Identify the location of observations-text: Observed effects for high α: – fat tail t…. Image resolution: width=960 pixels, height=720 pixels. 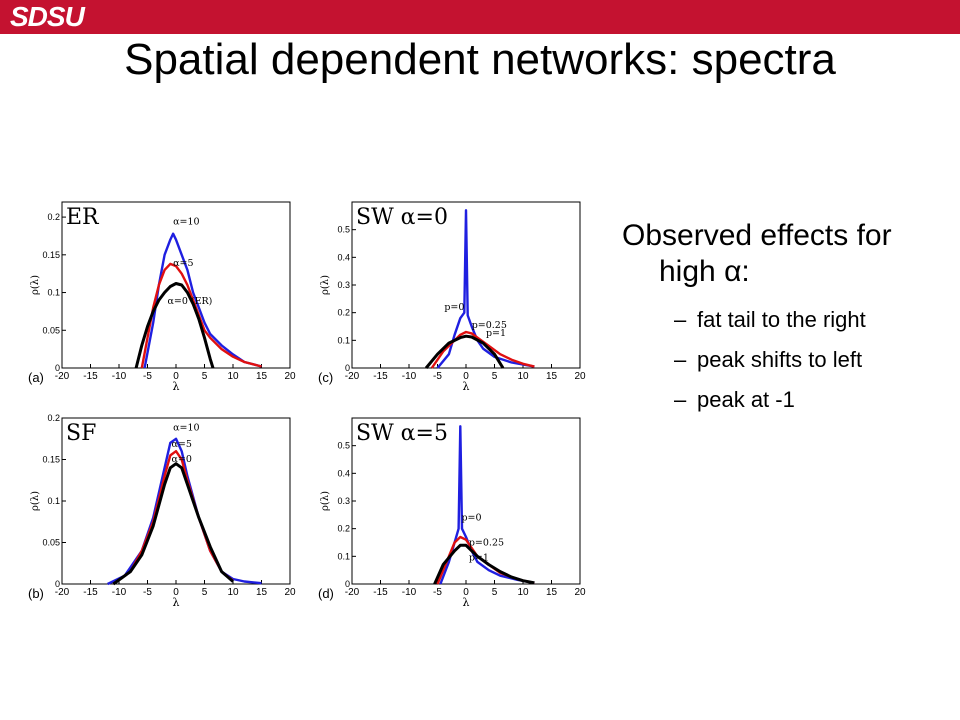
(787, 319).